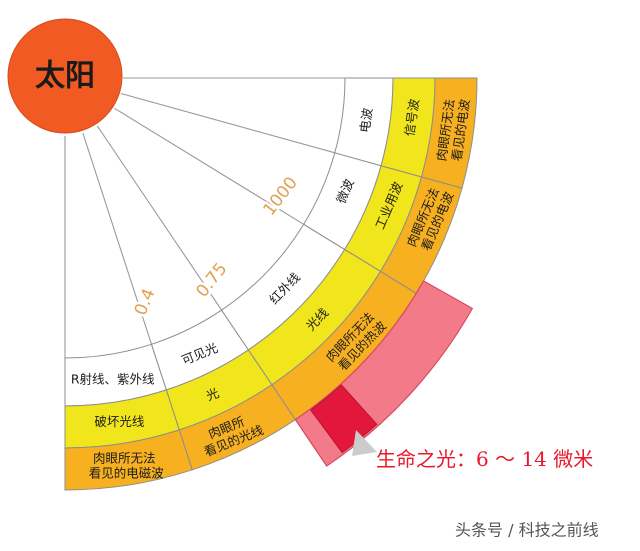  Describe the element at coordinates (421, 235) in the screenshot. I see `outer-cell-microwave` at that location.